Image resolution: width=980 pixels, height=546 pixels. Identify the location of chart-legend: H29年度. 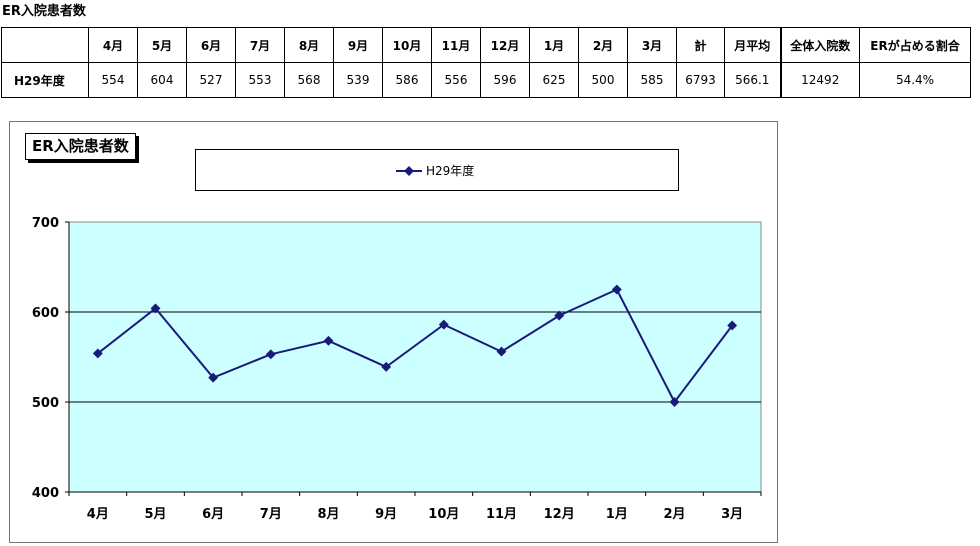
(437, 170).